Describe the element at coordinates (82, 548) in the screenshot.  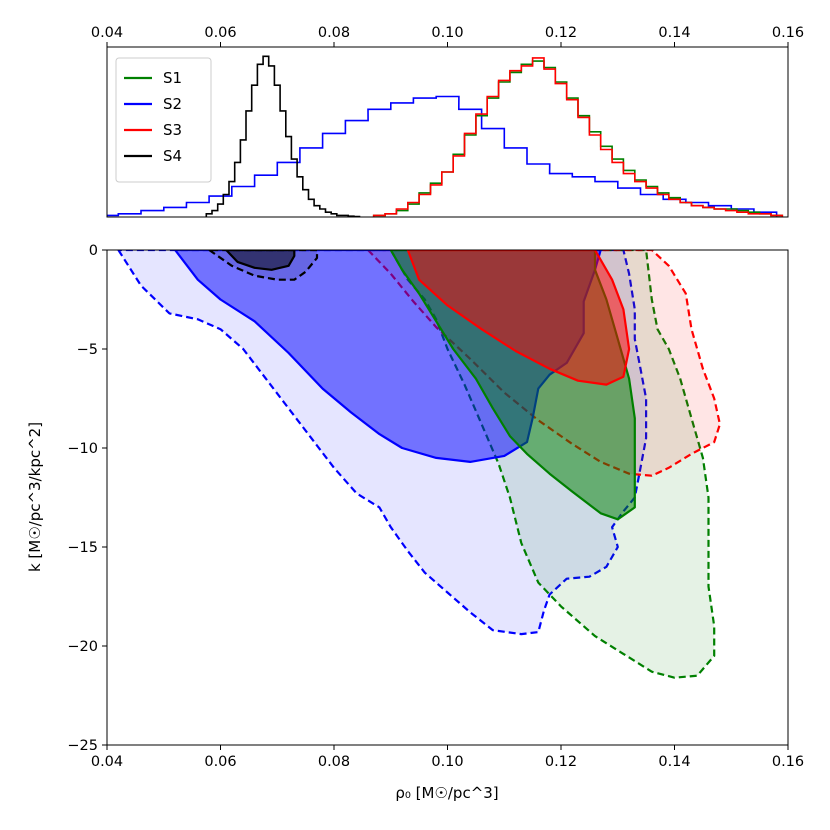
I see `y-tick-label: −15` at that location.